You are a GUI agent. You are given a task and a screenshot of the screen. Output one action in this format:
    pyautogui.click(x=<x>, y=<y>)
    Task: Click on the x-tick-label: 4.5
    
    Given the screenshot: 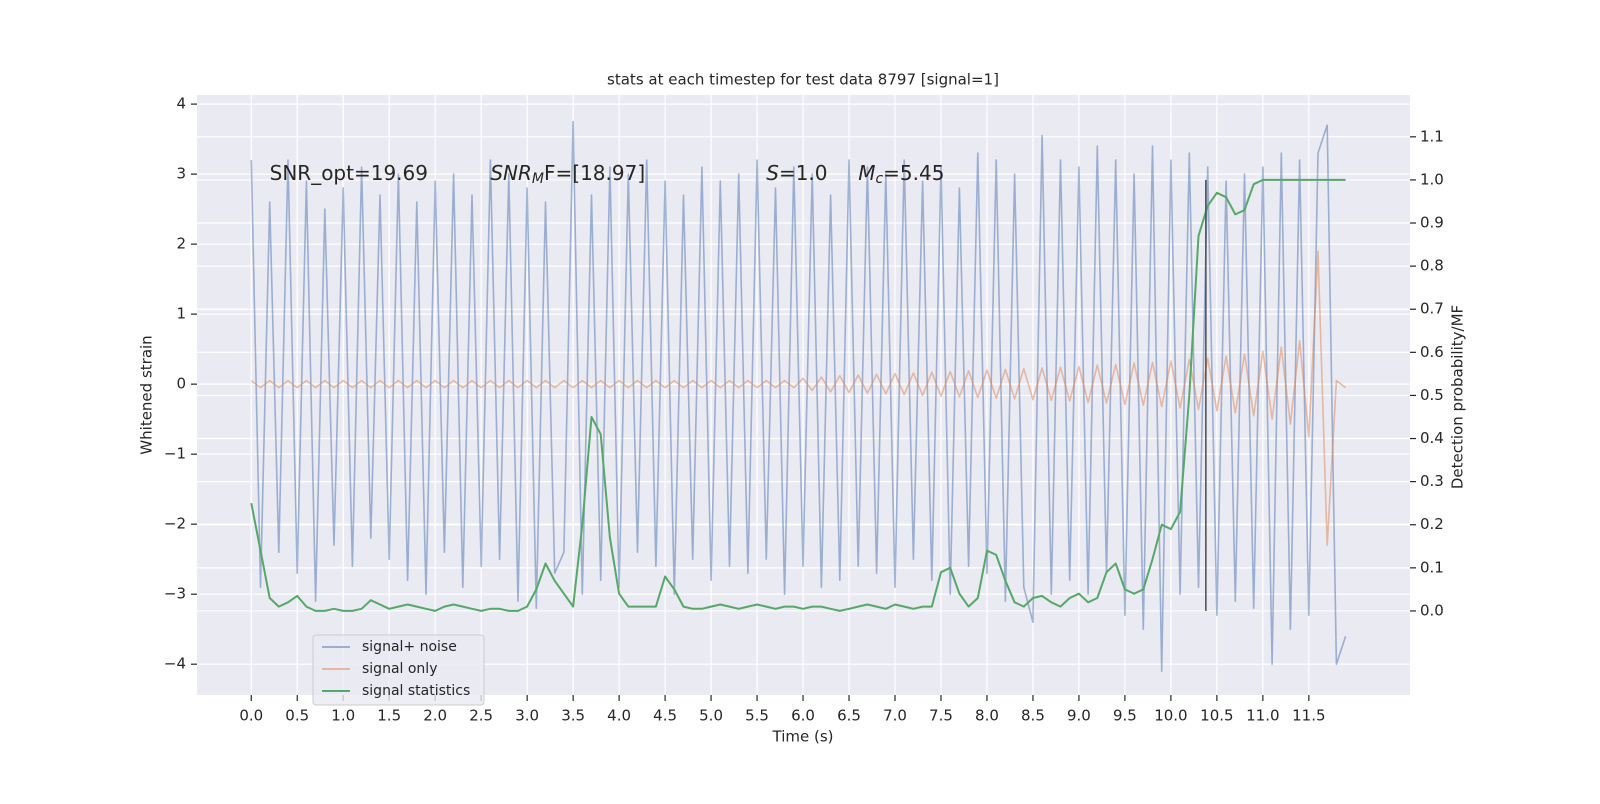 What is the action you would take?
    pyautogui.click(x=665, y=716)
    